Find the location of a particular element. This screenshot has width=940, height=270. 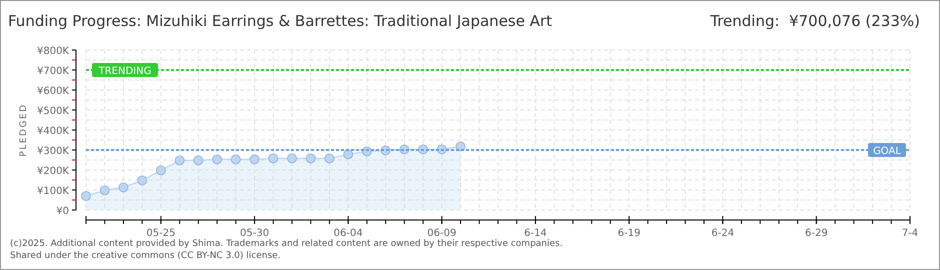

ref-line-label: GOAL is located at coordinates (887, 151).